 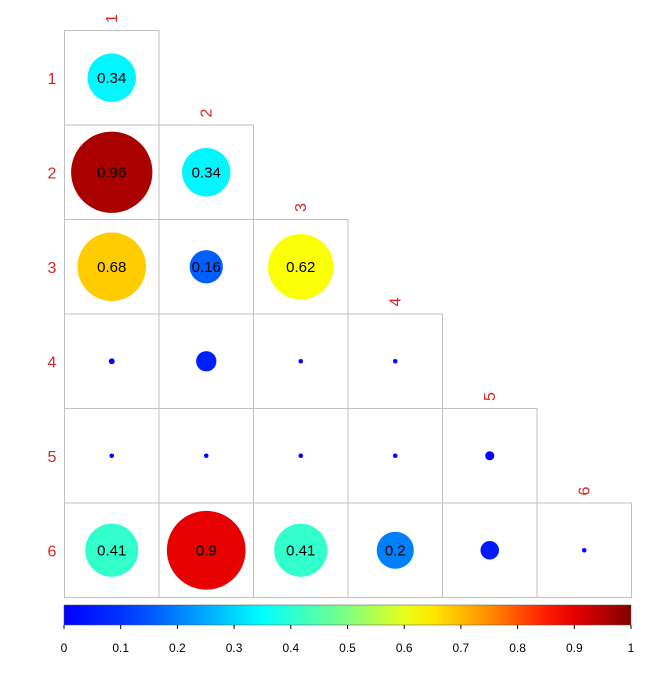 What do you see at coordinates (347, 648) in the screenshot?
I see `colorbar-tick-label-5: 0.5` at bounding box center [347, 648].